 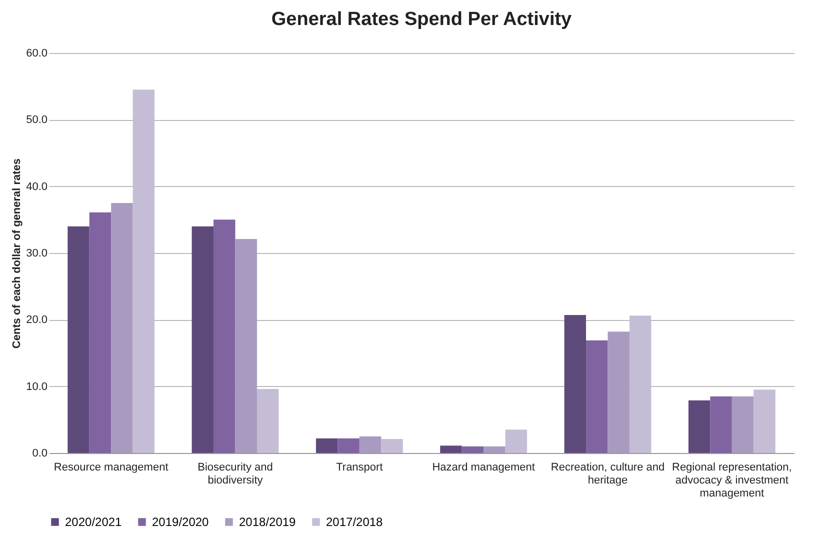 What do you see at coordinates (421, 19) in the screenshot?
I see `chart-title: General Rates Spend Per Activity` at bounding box center [421, 19].